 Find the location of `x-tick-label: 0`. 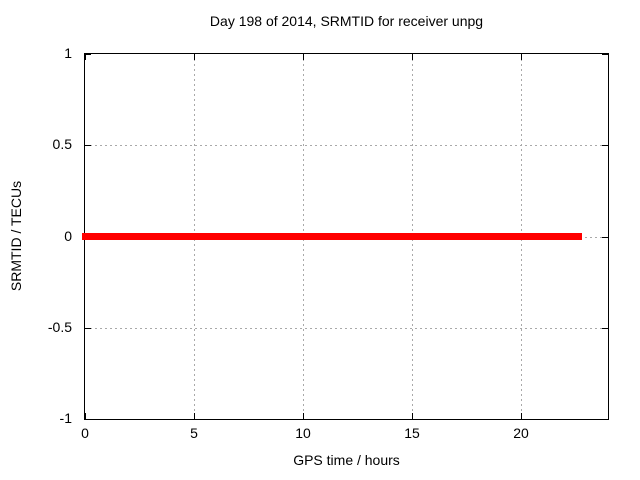

x-tick-label: 0 is located at coordinates (85, 433).